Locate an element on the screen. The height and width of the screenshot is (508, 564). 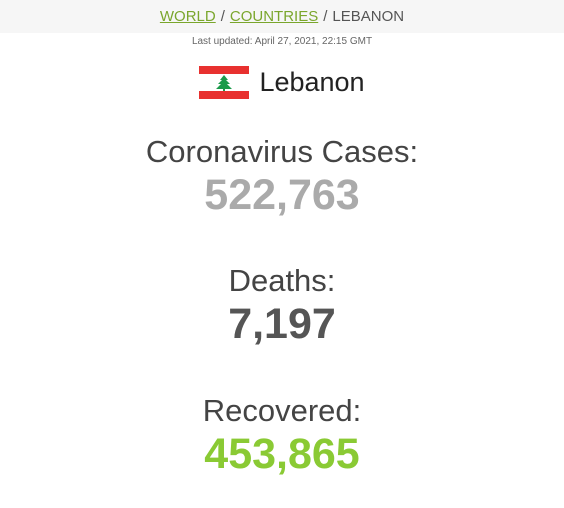
lebanon-flag-icon is located at coordinates (224, 82).